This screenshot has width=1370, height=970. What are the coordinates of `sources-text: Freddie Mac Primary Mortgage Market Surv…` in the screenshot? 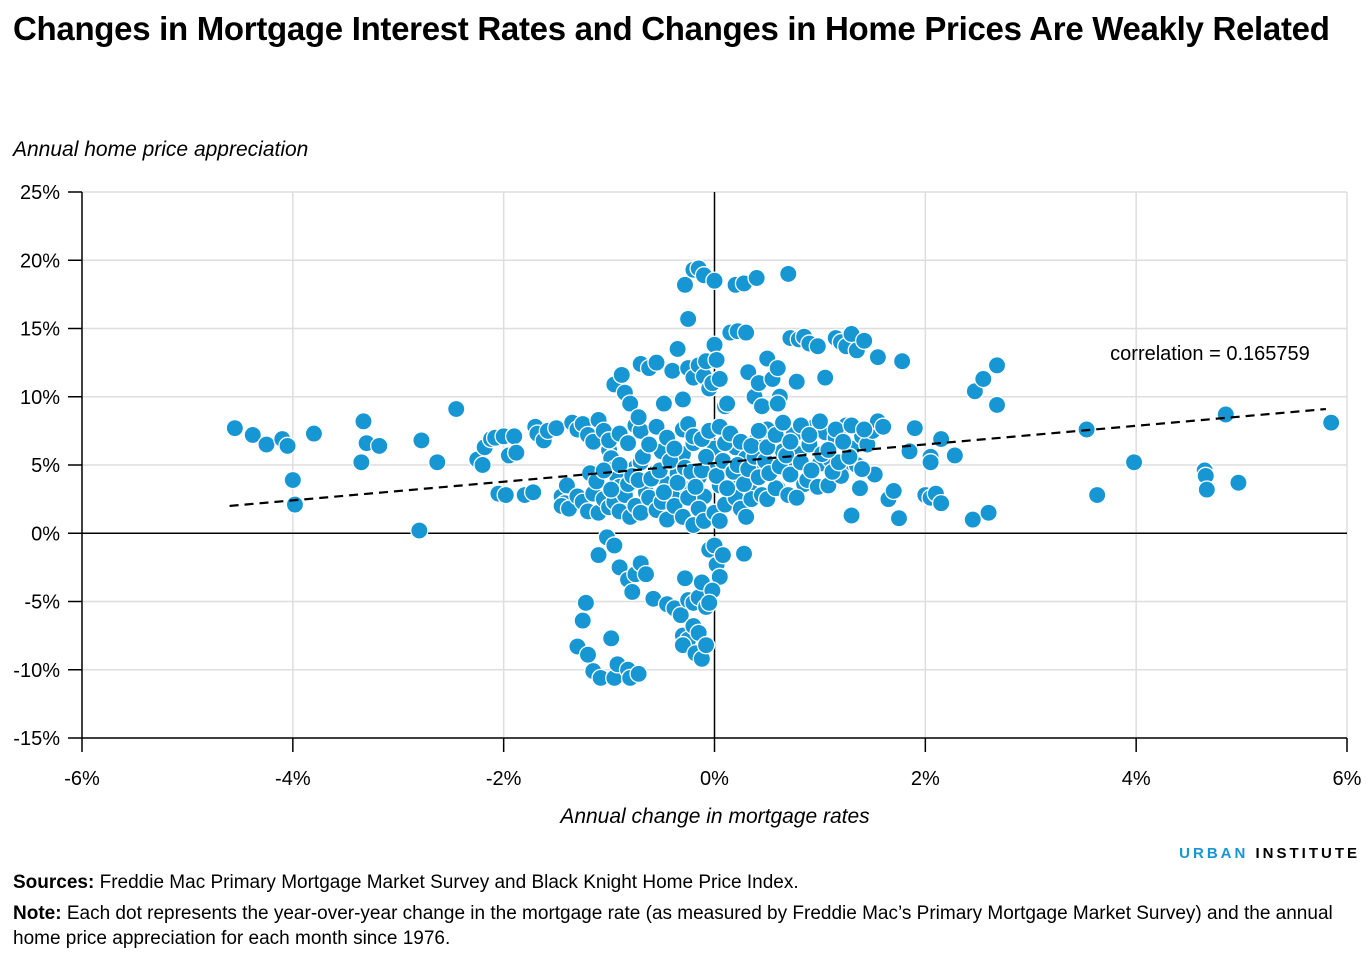 It's located at (449, 882).